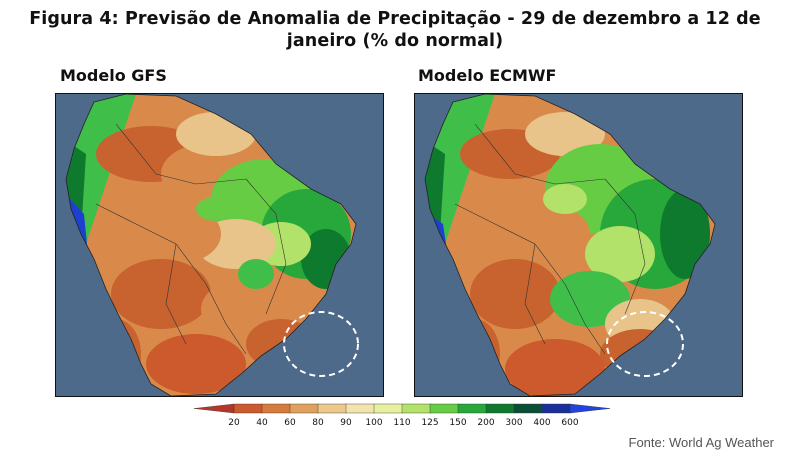 This screenshot has width=790, height=462. What do you see at coordinates (701, 442) in the screenshot?
I see `source-credit: Fonte: World Ag Weather` at bounding box center [701, 442].